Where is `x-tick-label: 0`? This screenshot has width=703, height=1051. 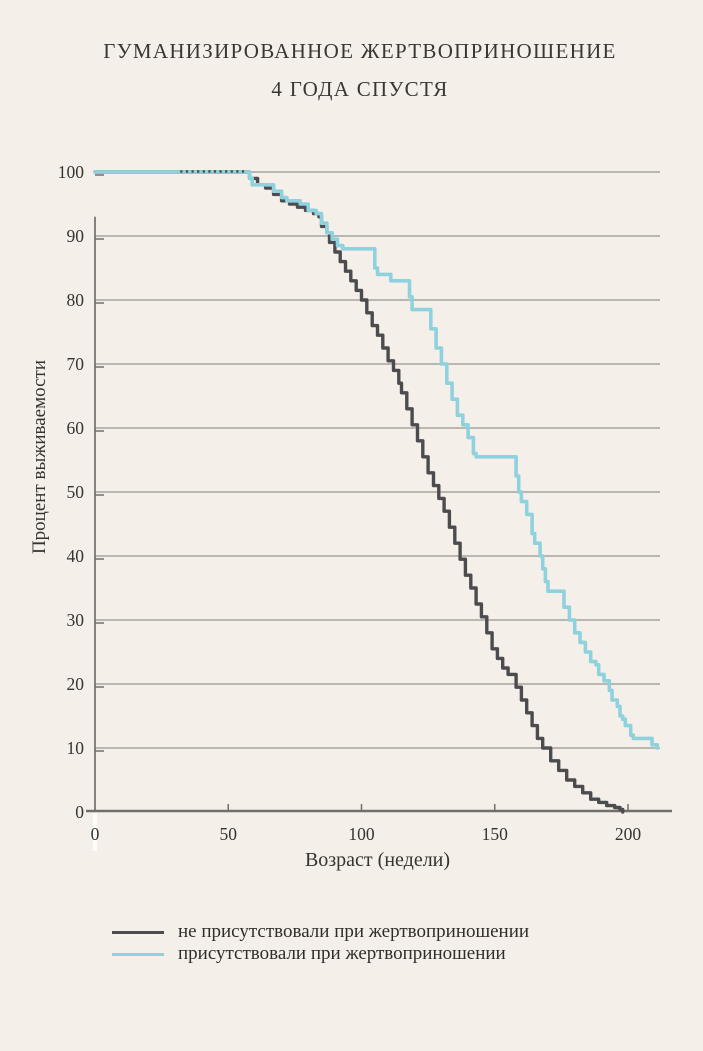
x-tick-label: 0 is located at coordinates (95, 834).